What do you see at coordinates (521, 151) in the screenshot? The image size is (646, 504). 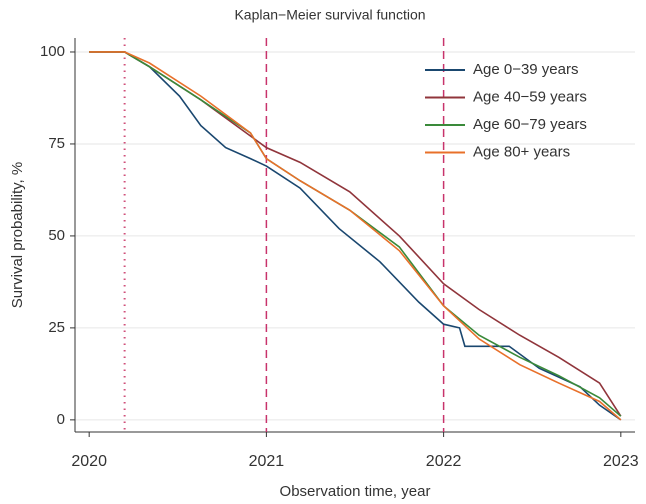 I see `legend-label: Age 80+ years` at bounding box center [521, 151].